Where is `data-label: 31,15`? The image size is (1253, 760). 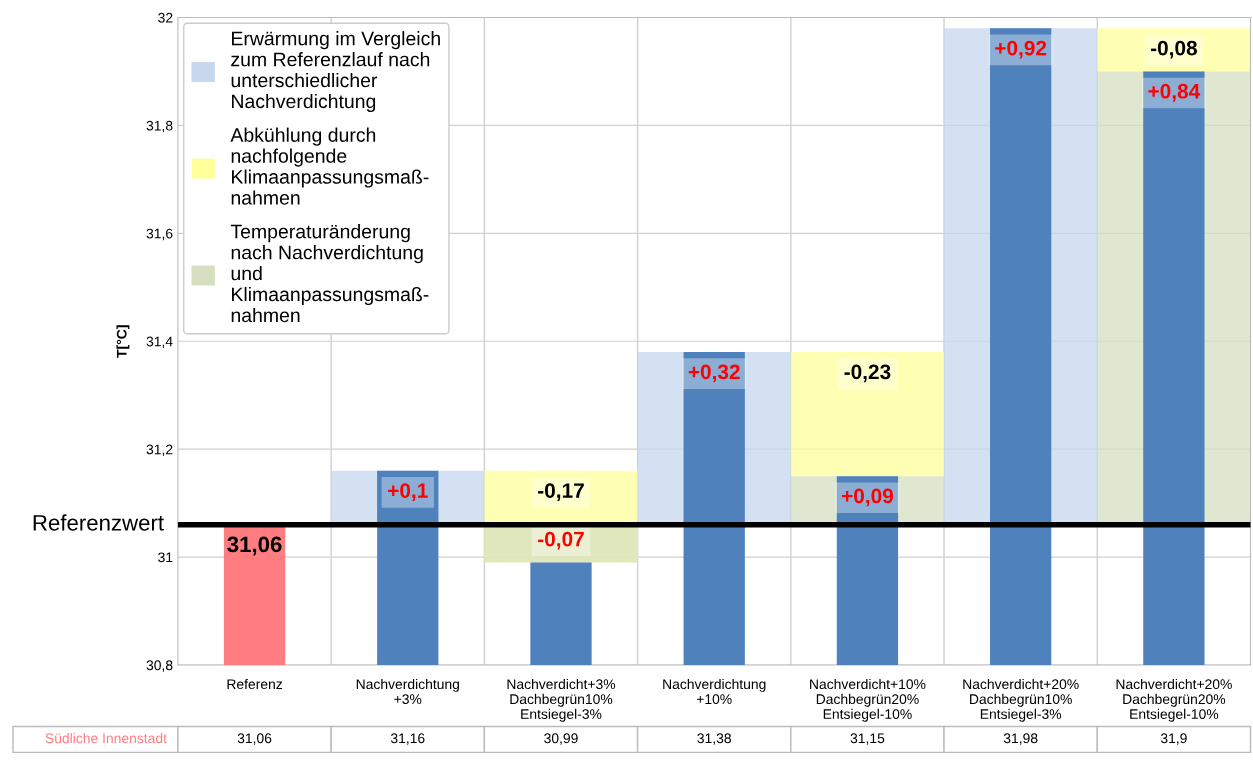
data-label: 31,15 is located at coordinates (867, 739).